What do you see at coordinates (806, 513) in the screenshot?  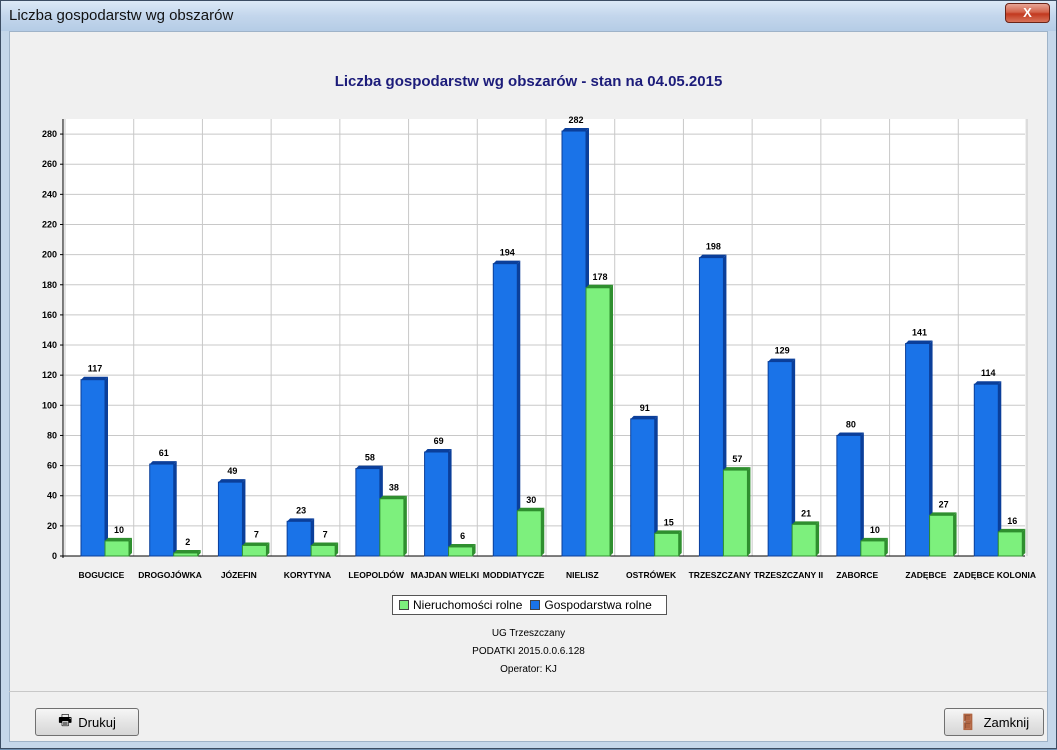 I see `bar-nieruchomosci-value-label: 21` at bounding box center [806, 513].